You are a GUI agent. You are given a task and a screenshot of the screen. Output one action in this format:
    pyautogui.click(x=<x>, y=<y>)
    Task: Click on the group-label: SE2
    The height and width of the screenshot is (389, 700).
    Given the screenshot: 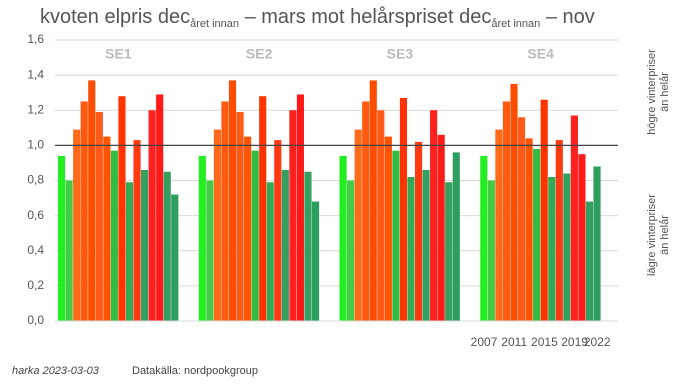 What is the action you would take?
    pyautogui.click(x=259, y=54)
    